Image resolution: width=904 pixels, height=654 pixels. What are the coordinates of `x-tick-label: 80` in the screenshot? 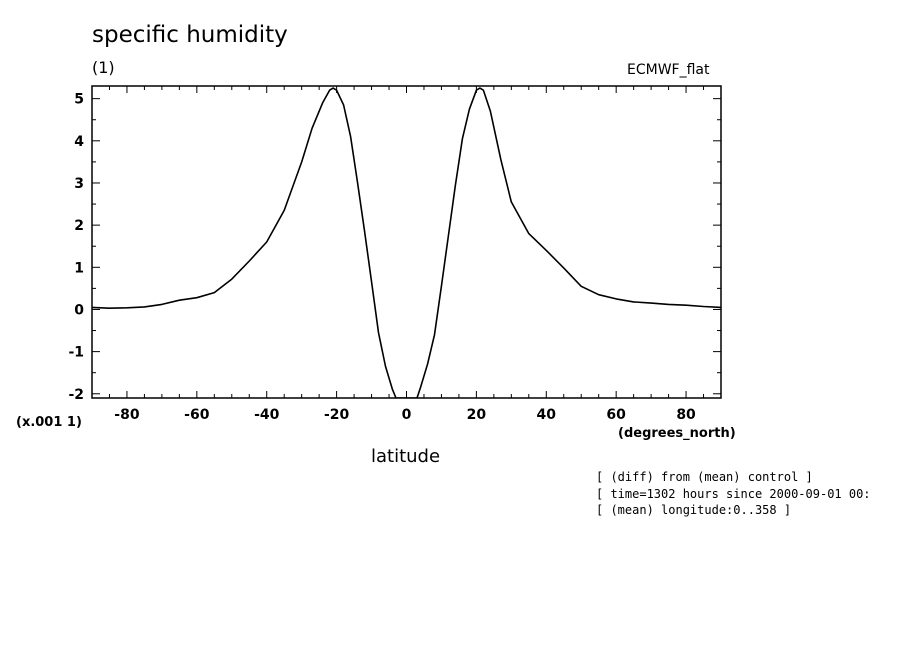 It's located at (686, 415).